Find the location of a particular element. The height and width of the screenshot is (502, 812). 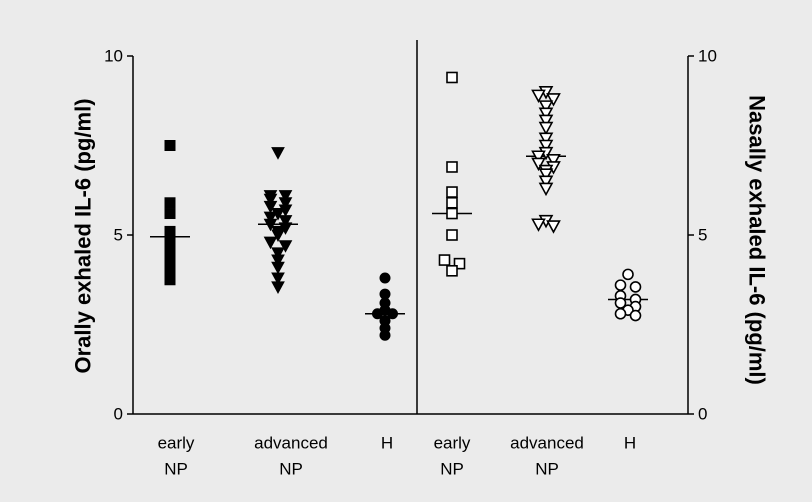

right-tick-label: 0 is located at coordinates (702, 414).